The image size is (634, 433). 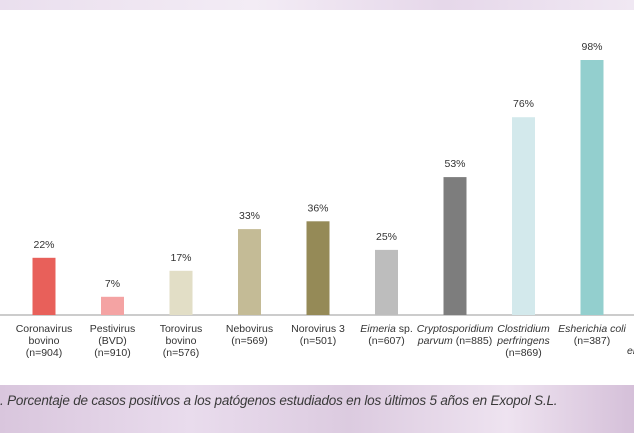 I want to click on category-label-line: Nebovirus, so click(x=249, y=329).